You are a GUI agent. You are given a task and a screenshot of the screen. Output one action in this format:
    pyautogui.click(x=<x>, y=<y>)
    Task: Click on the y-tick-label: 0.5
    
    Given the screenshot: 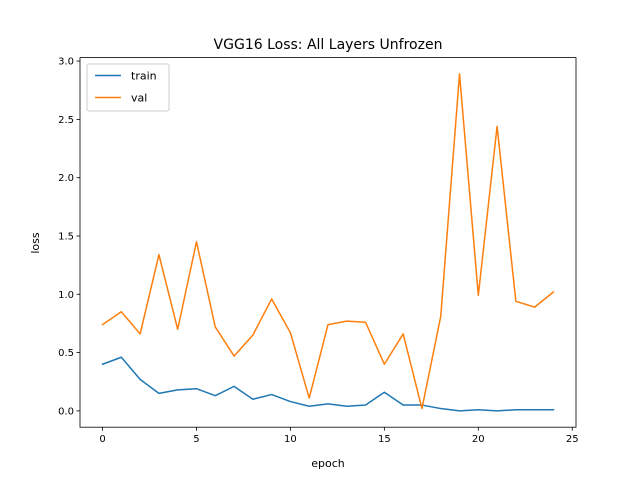 What is the action you would take?
    pyautogui.click(x=66, y=353)
    